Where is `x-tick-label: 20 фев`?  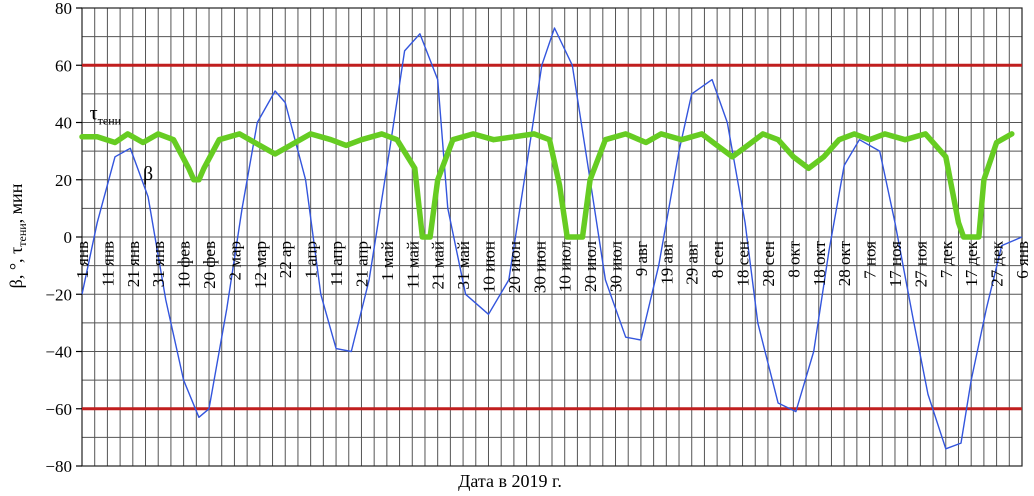 x-tick-label: 20 фев is located at coordinates (209, 265).